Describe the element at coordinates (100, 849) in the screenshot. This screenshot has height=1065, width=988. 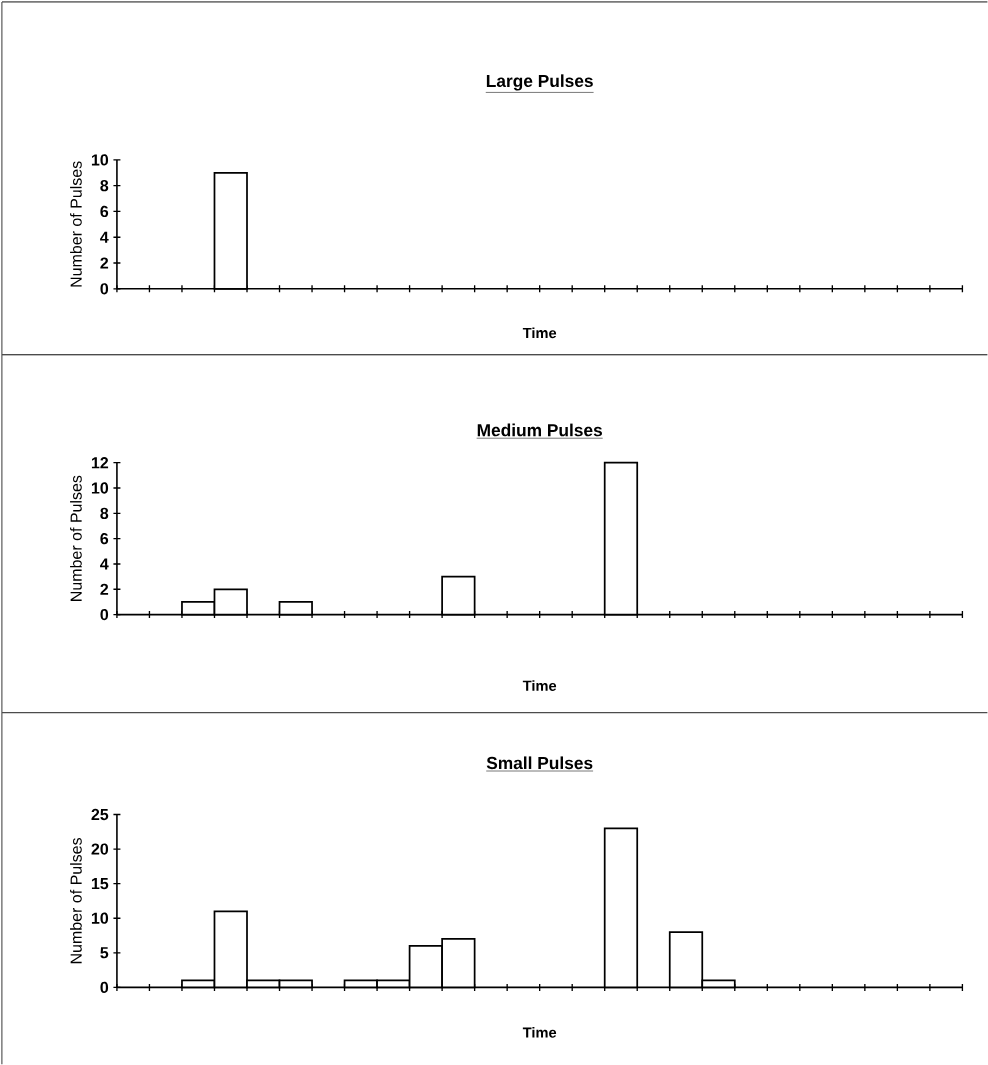
I see `y-tick-label: 20` at that location.